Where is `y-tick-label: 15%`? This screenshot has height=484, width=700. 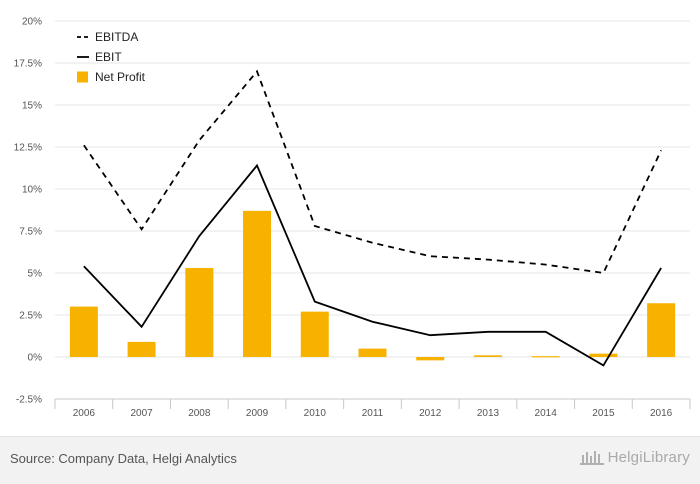
y-tick-label: 15% is located at coordinates (32, 106).